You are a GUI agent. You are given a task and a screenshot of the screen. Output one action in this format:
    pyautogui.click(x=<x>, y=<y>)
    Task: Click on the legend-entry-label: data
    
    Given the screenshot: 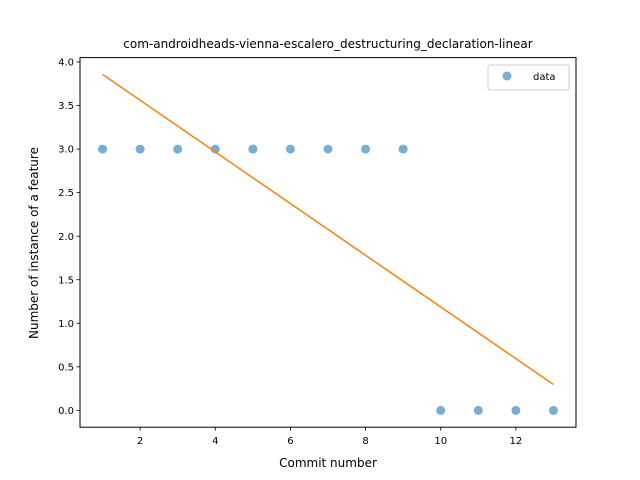 What is the action you would take?
    pyautogui.click(x=544, y=77)
    